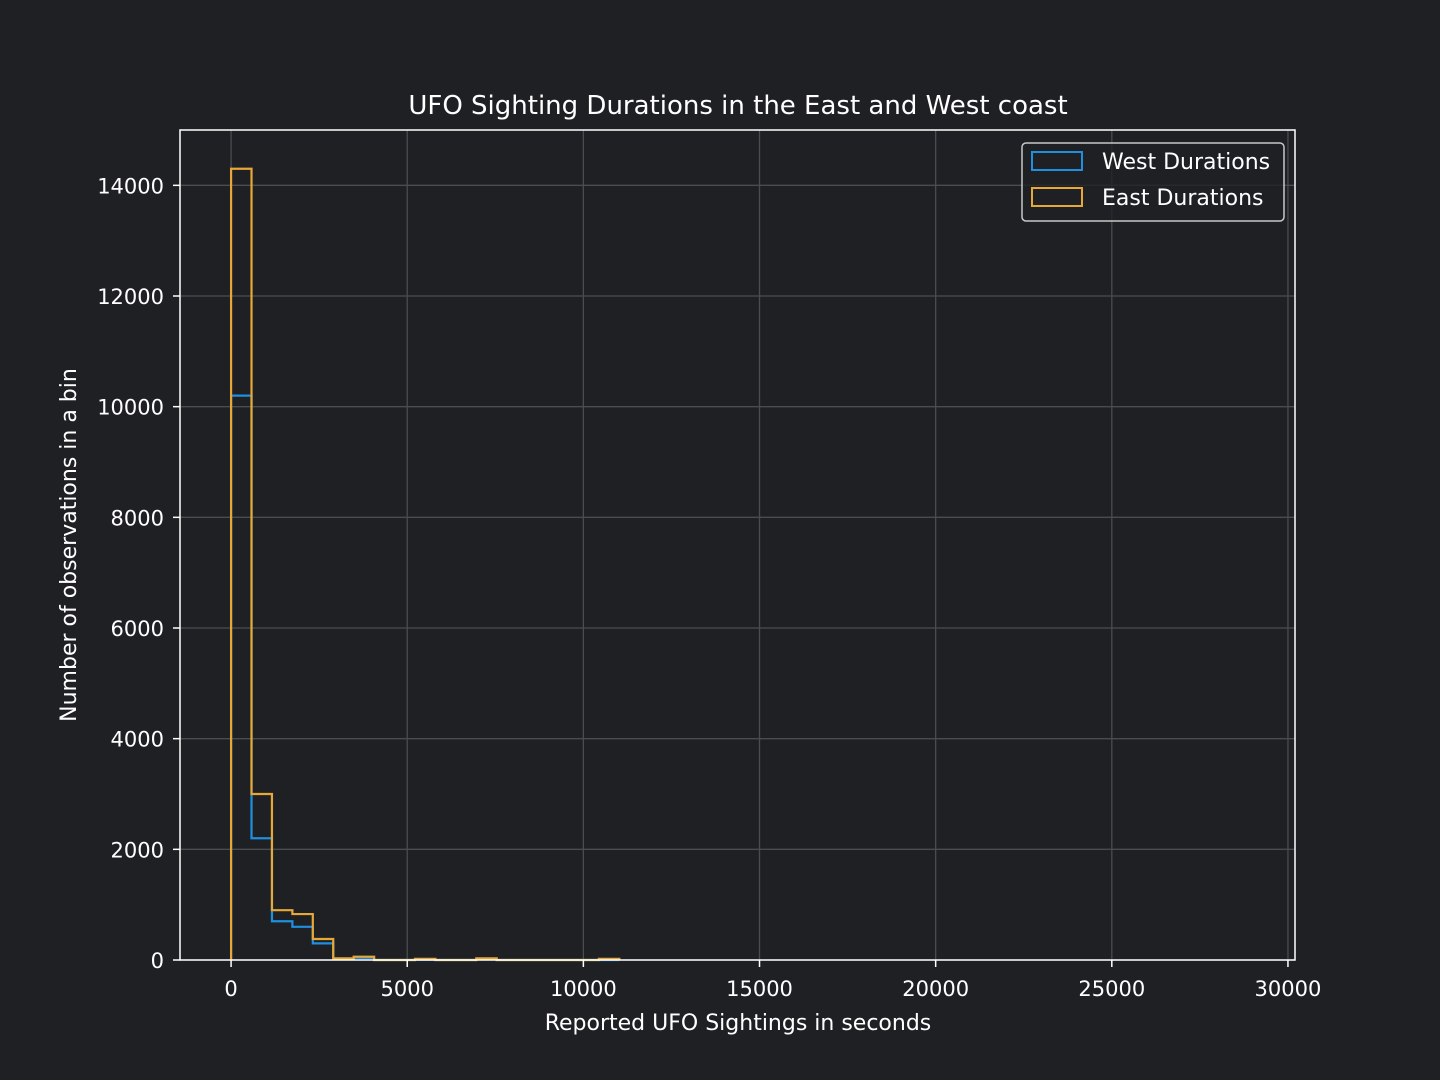 The width and height of the screenshot is (1440, 1080). I want to click on x-tick-label: 5000, so click(407, 989).